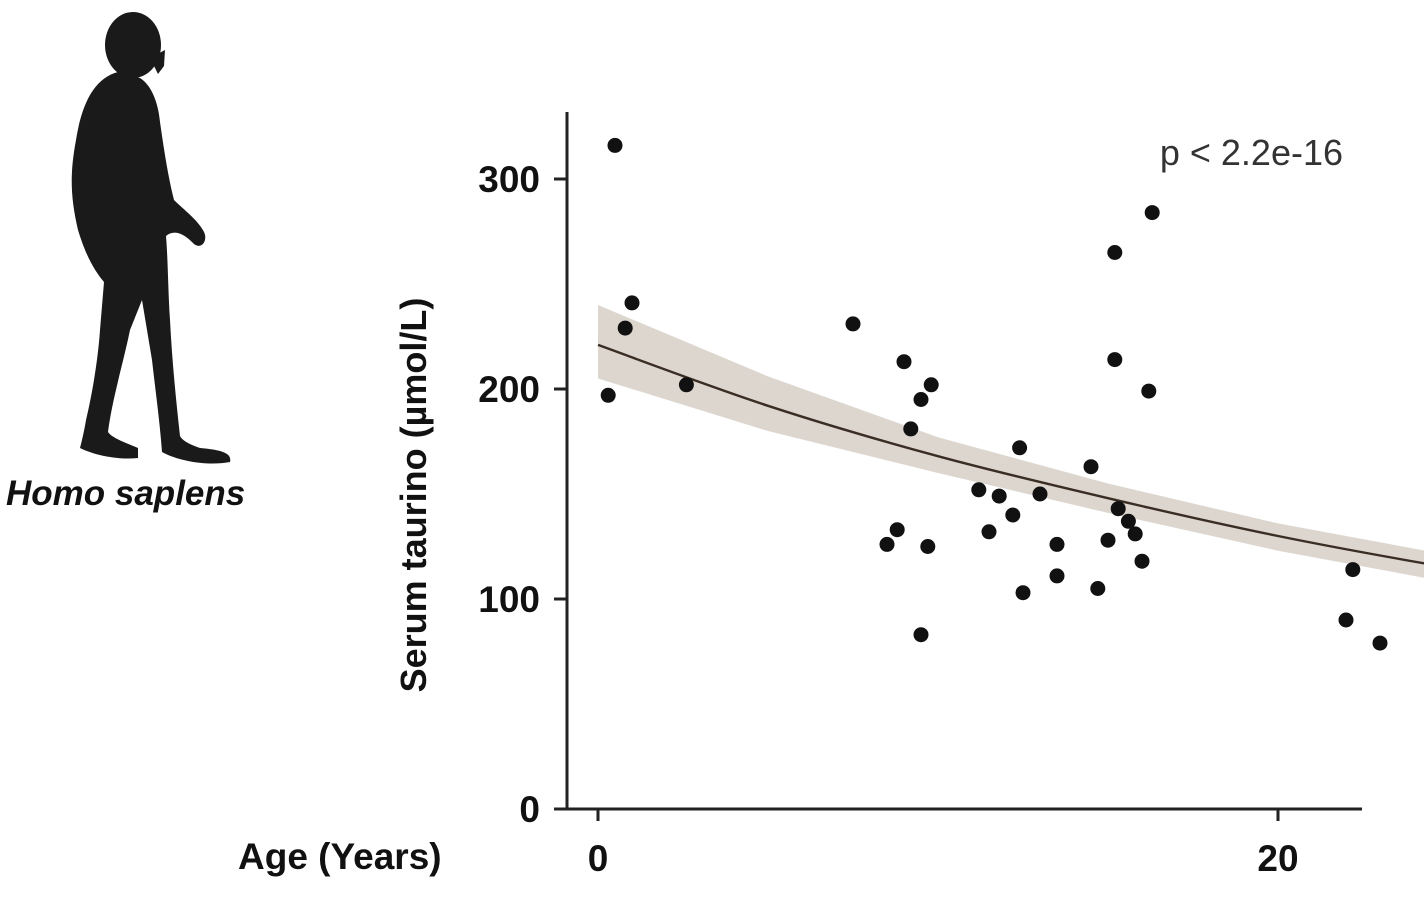  I want to click on y-ticks: 0 100 200 300, so click(522, 494).